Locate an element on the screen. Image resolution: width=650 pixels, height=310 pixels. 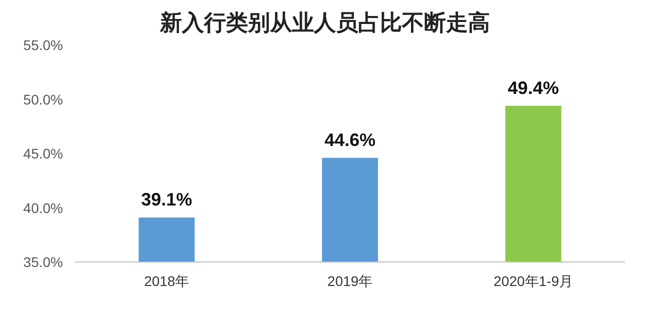
x-tick-label: 2019年 is located at coordinates (350, 281).